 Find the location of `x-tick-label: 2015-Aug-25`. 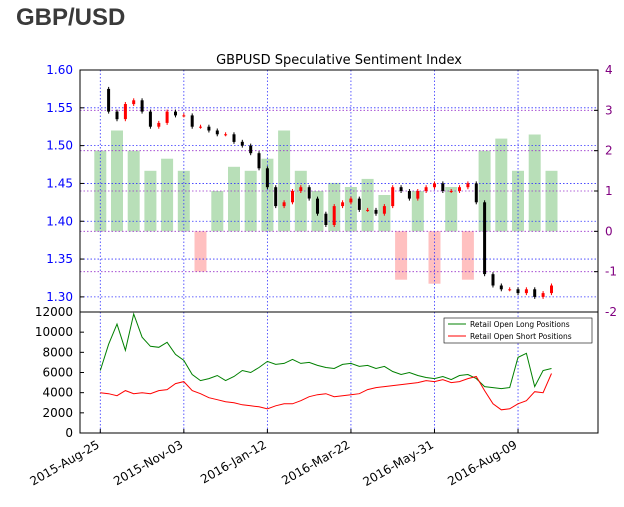

x-tick-label: 2015-Aug-25 is located at coordinates (65, 462).